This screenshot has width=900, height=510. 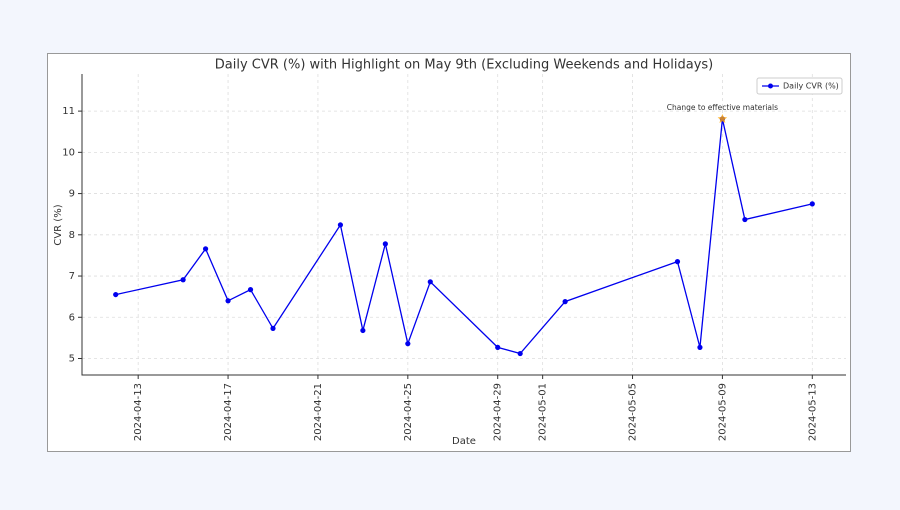 I want to click on y-tick-label: 6, so click(x=72, y=317).